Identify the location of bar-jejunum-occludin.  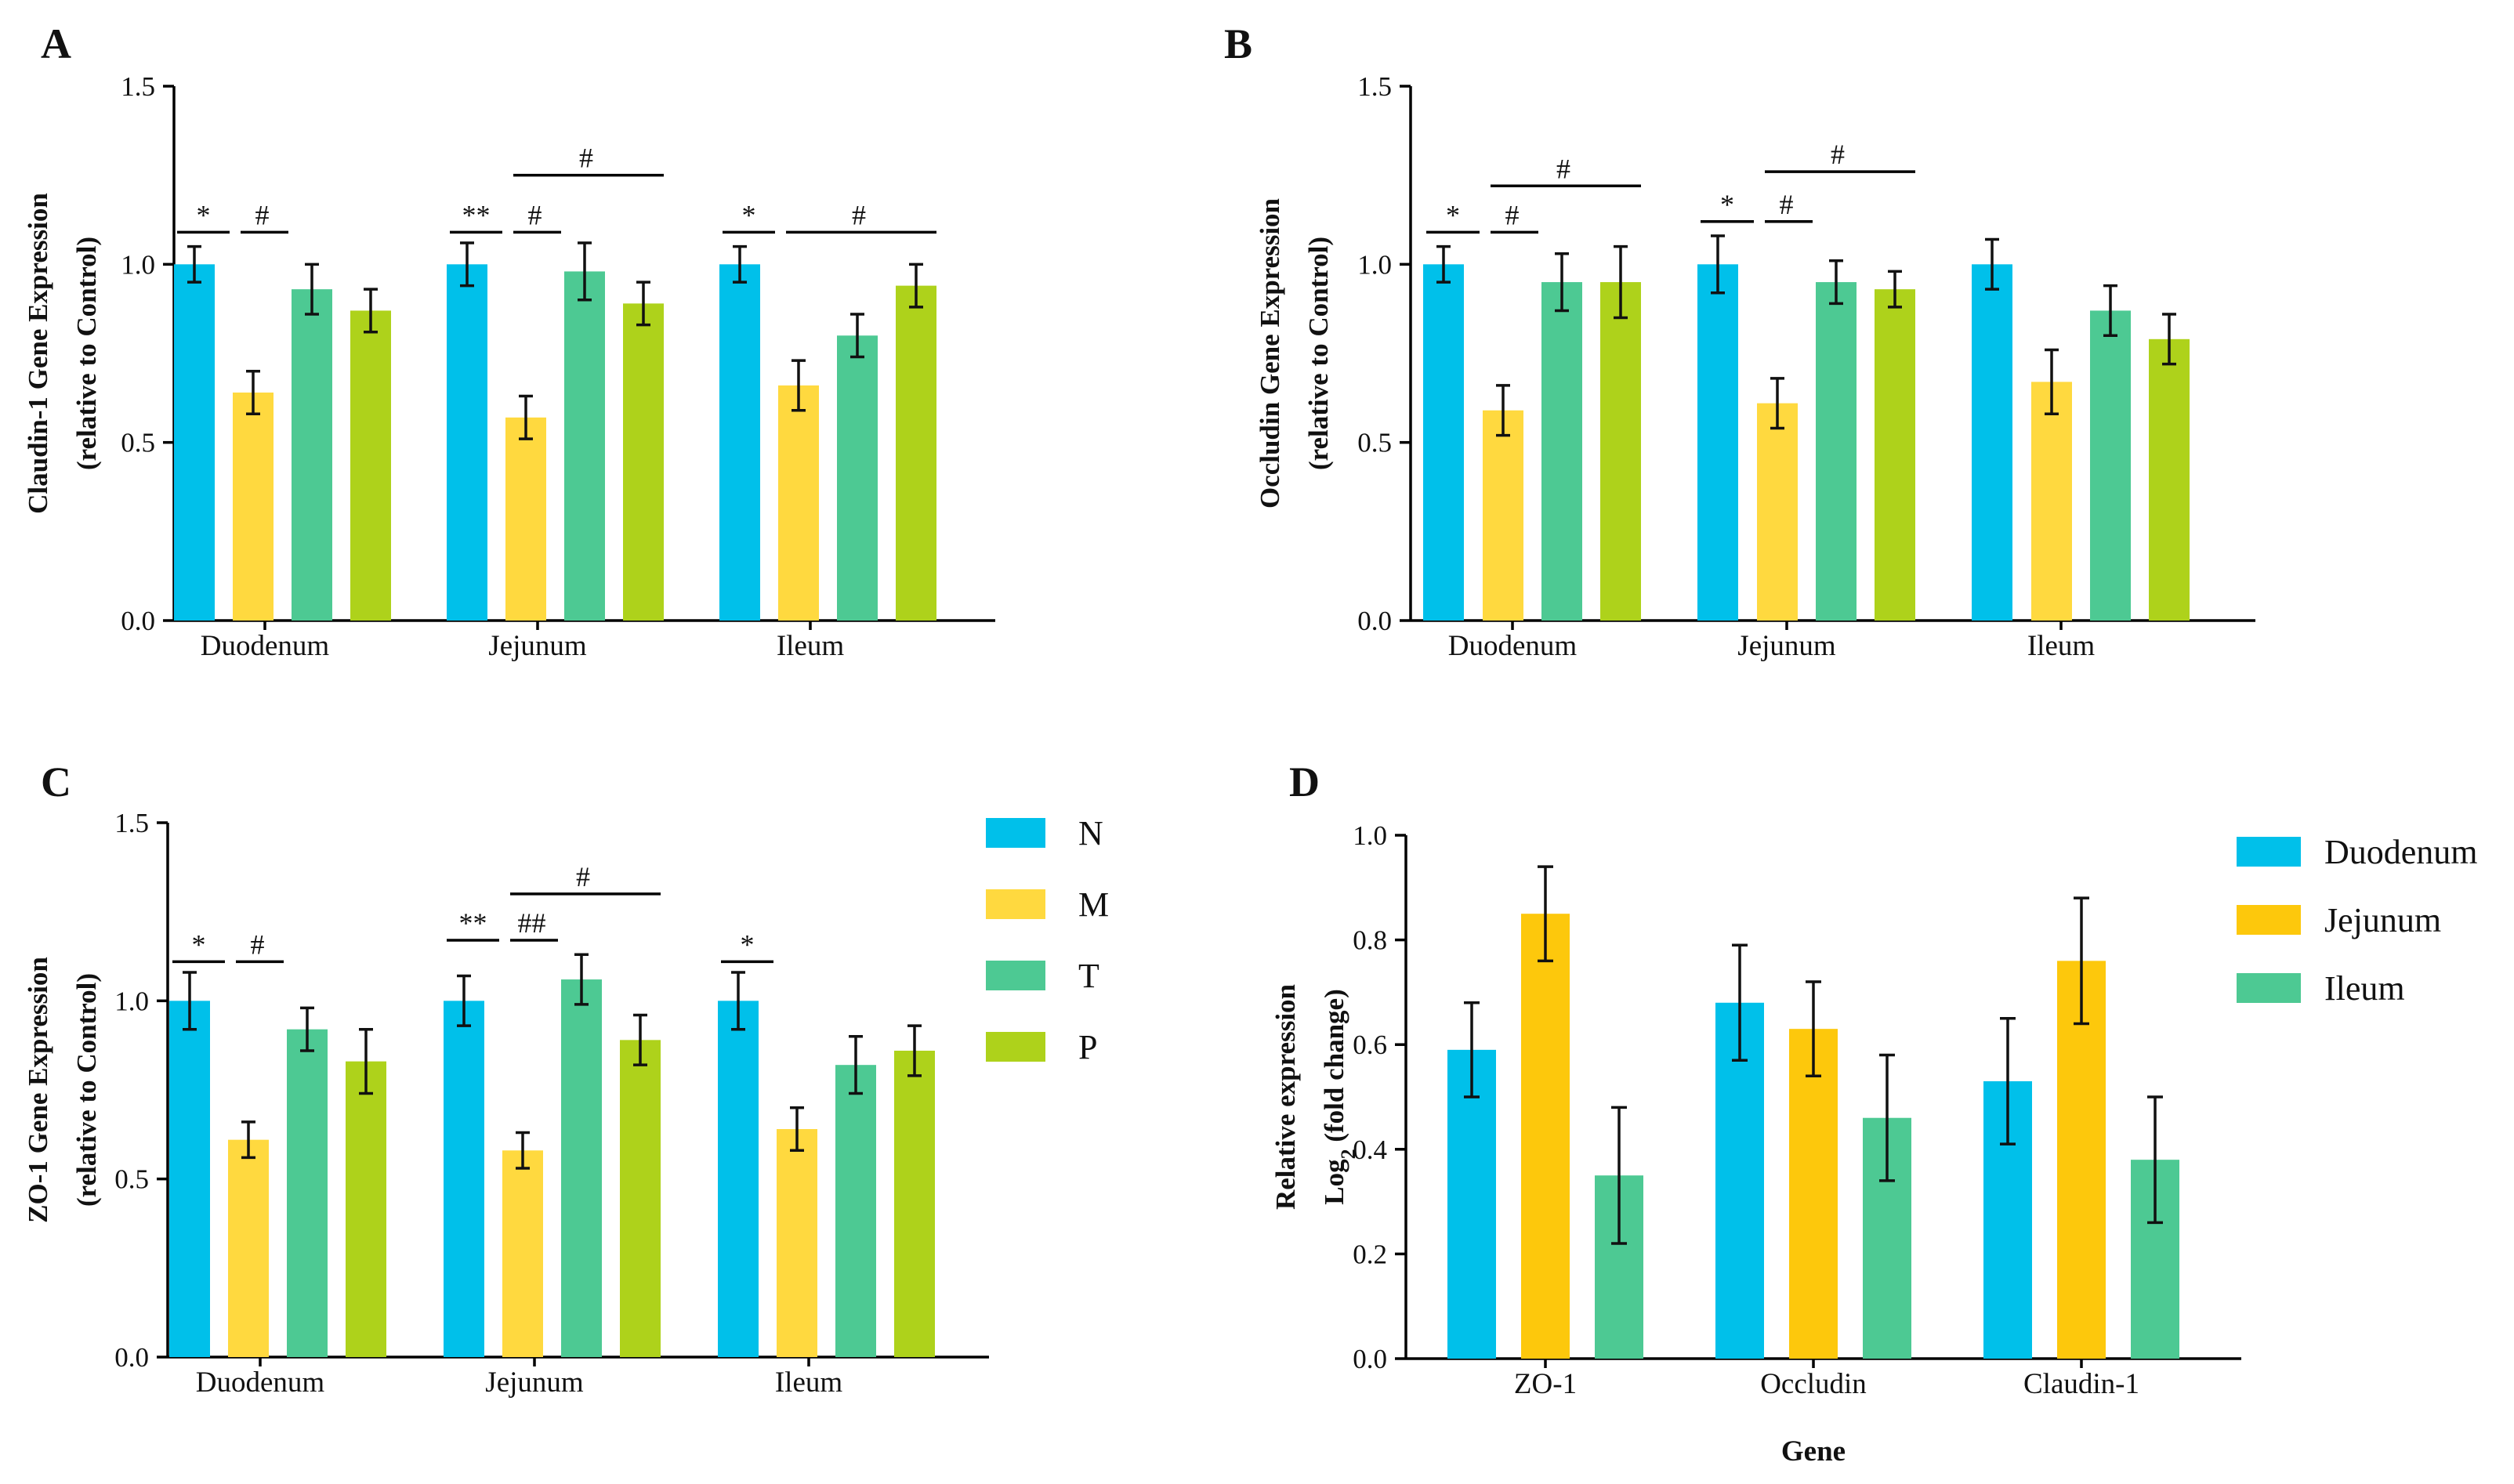
(1813, 1194).